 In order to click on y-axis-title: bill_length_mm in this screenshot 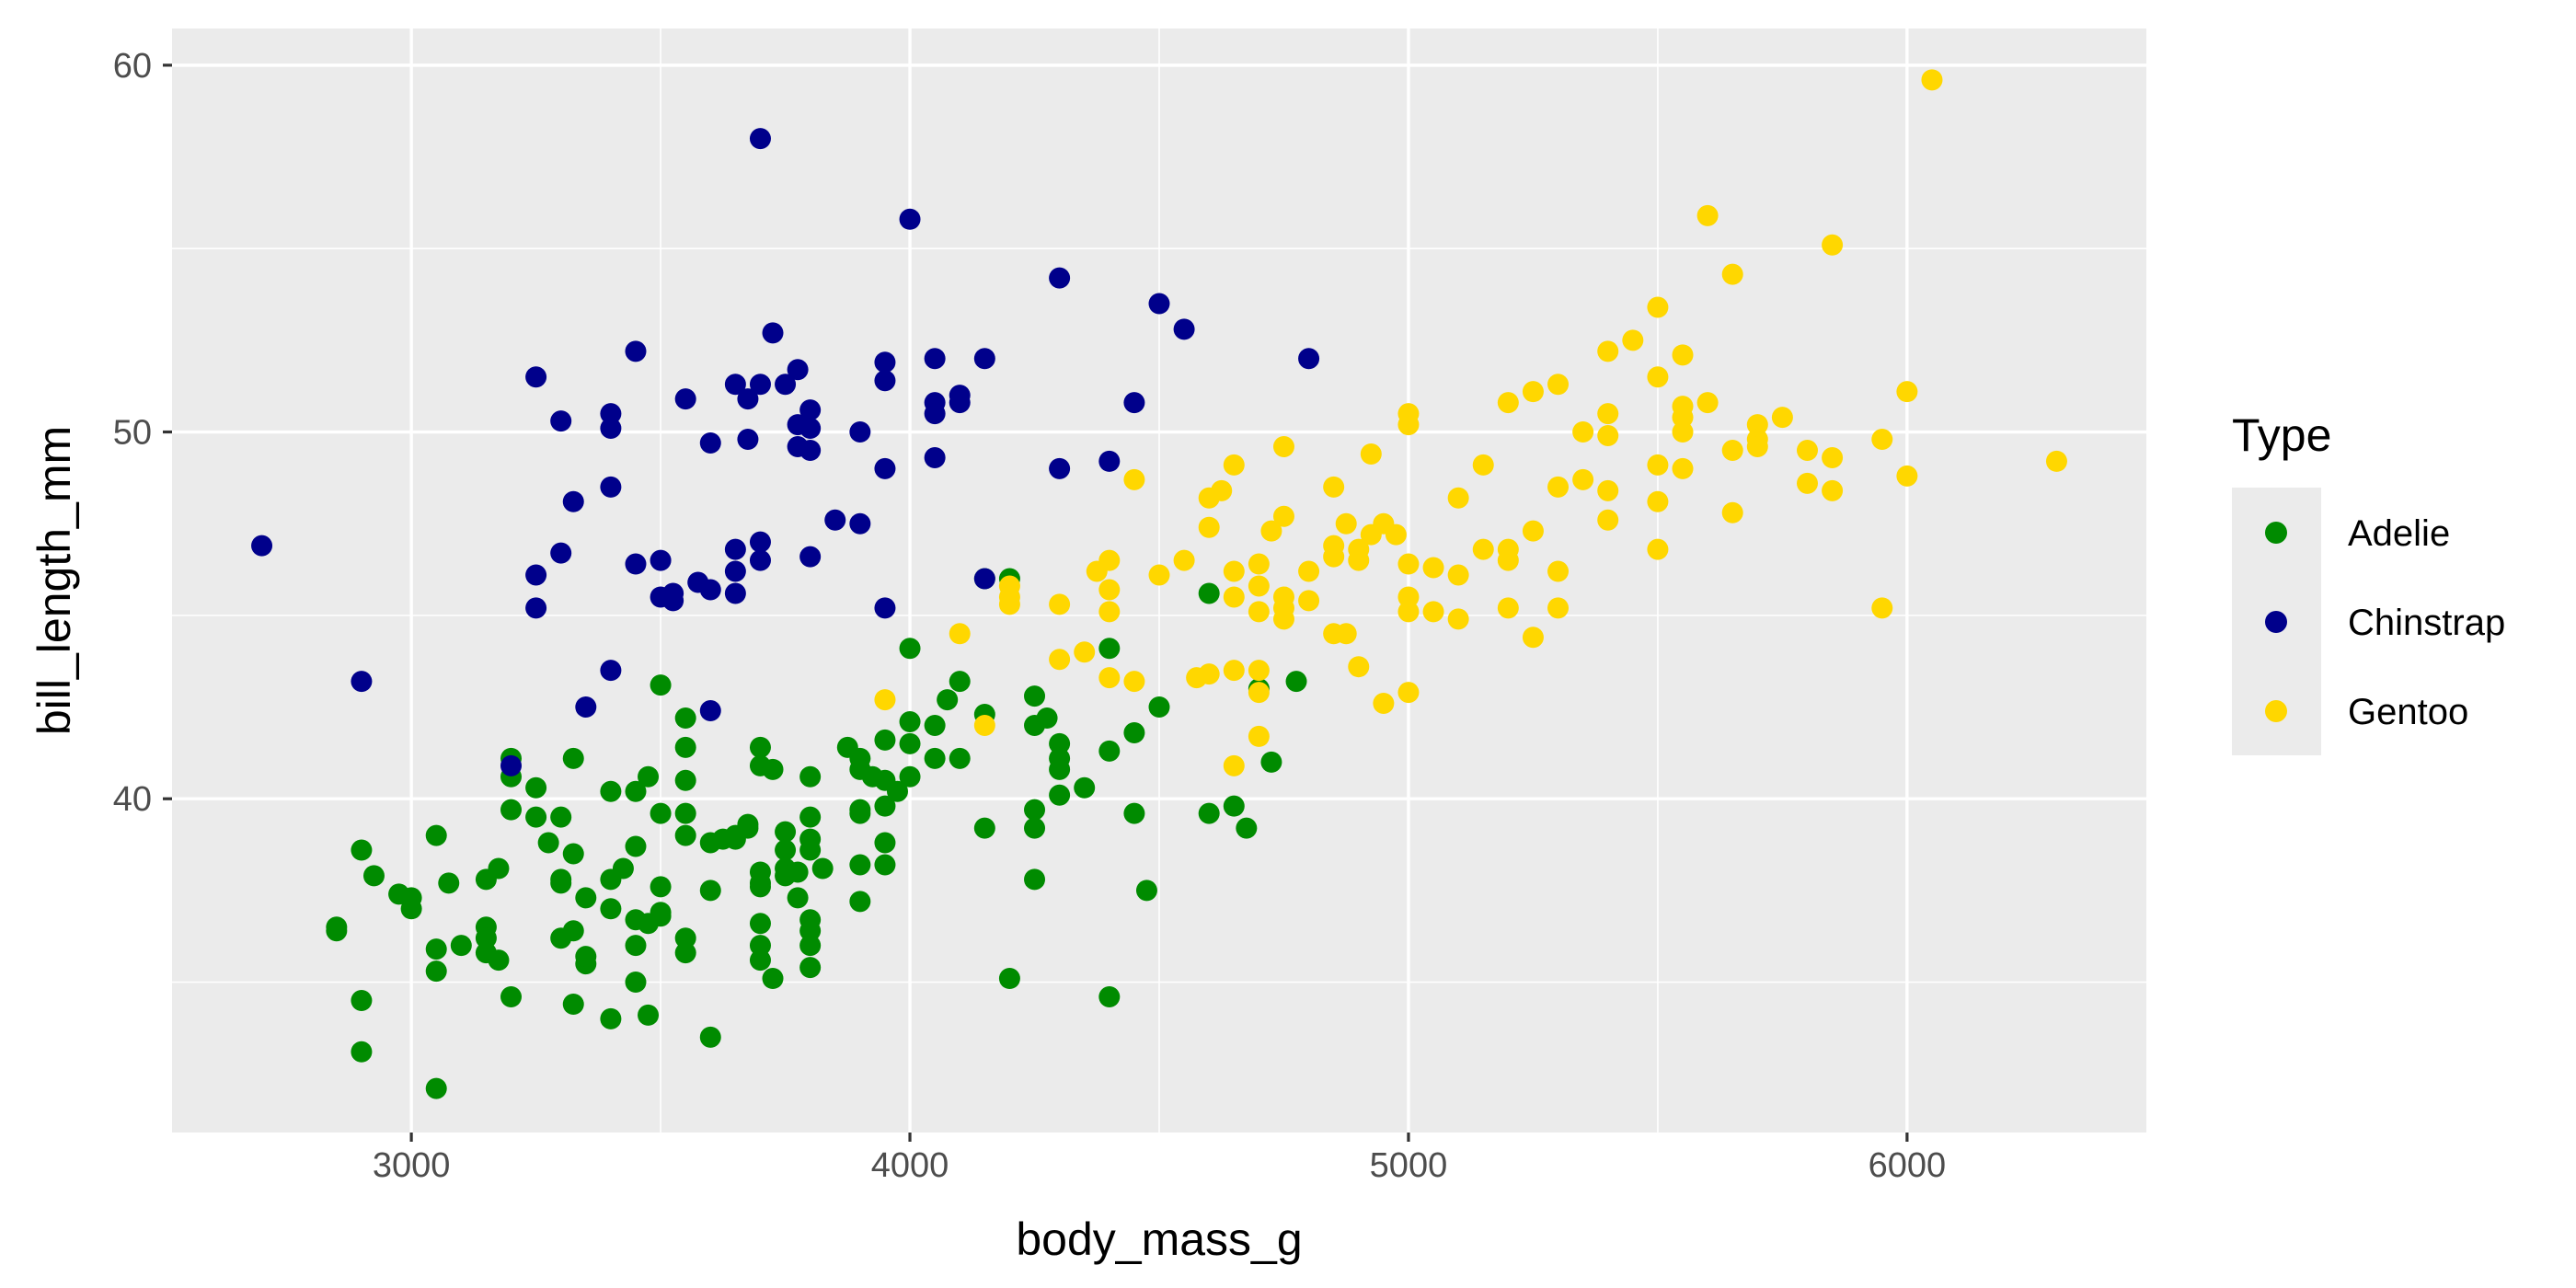, I will do `click(54, 580)`.